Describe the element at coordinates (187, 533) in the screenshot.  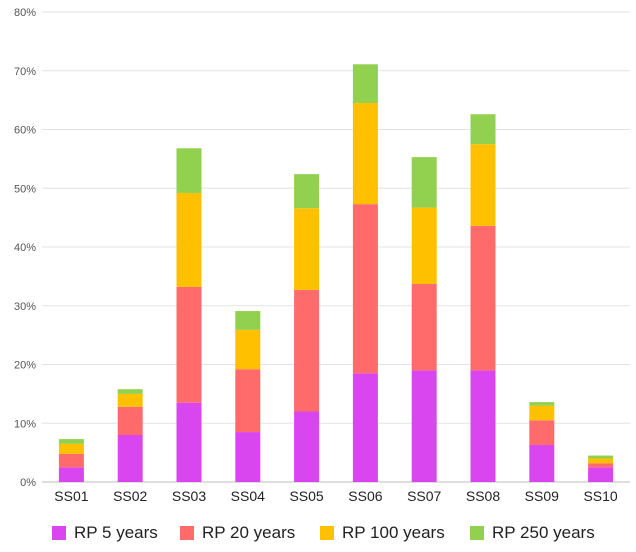
I see `legend-swatch-rp20` at that location.